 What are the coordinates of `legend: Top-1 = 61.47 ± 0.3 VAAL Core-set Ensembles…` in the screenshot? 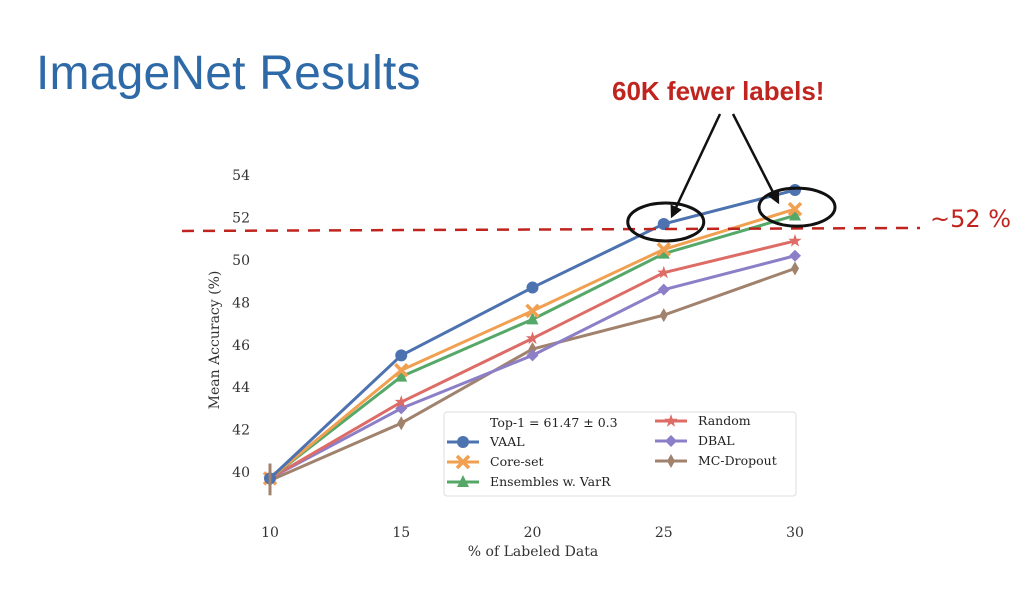 It's located at (620, 454).